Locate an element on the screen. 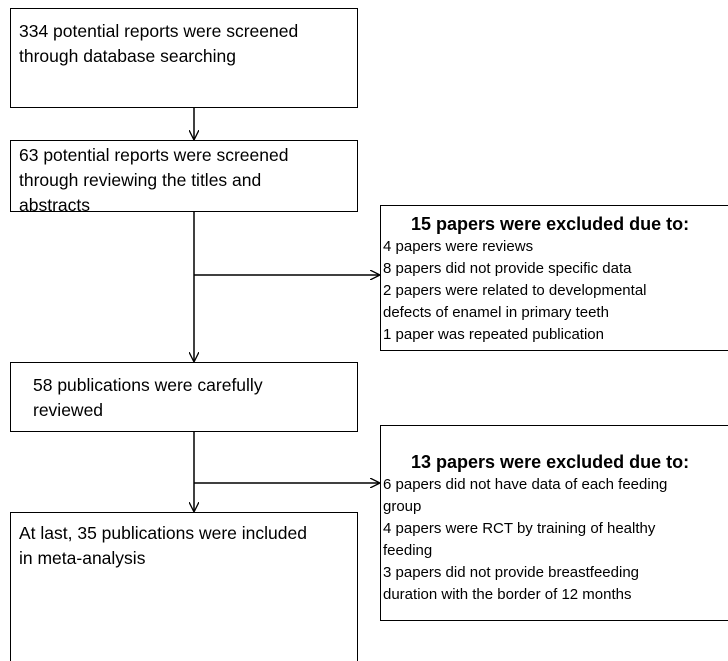 Image resolution: width=728 pixels, height=661 pixels. box-text: At last, 35 publications were included is located at coordinates (163, 533).